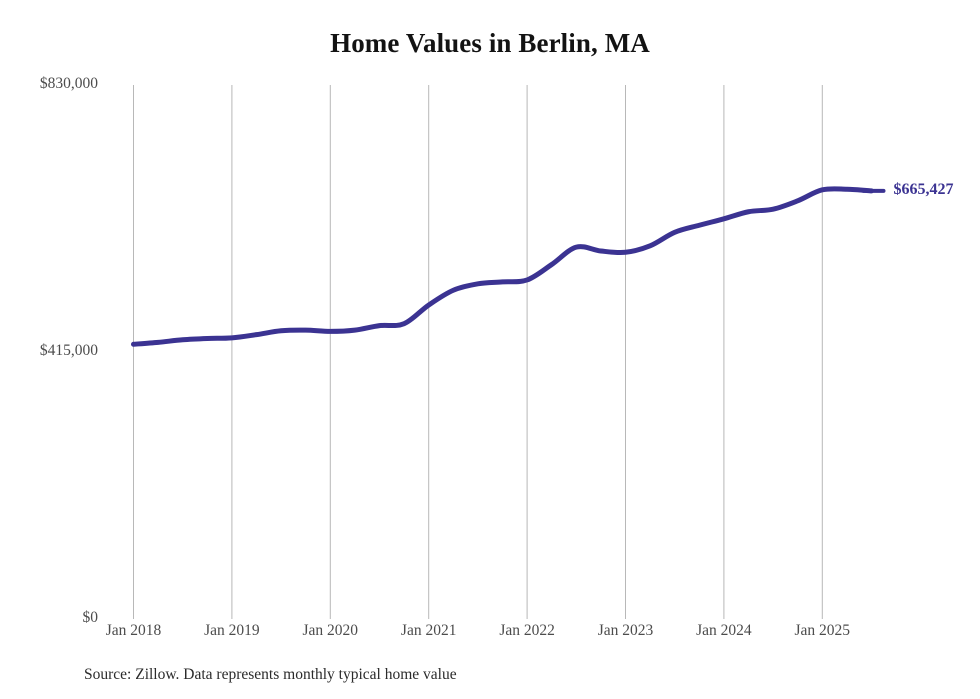  I want to click on y-tick-label: $415,000, so click(68, 350).